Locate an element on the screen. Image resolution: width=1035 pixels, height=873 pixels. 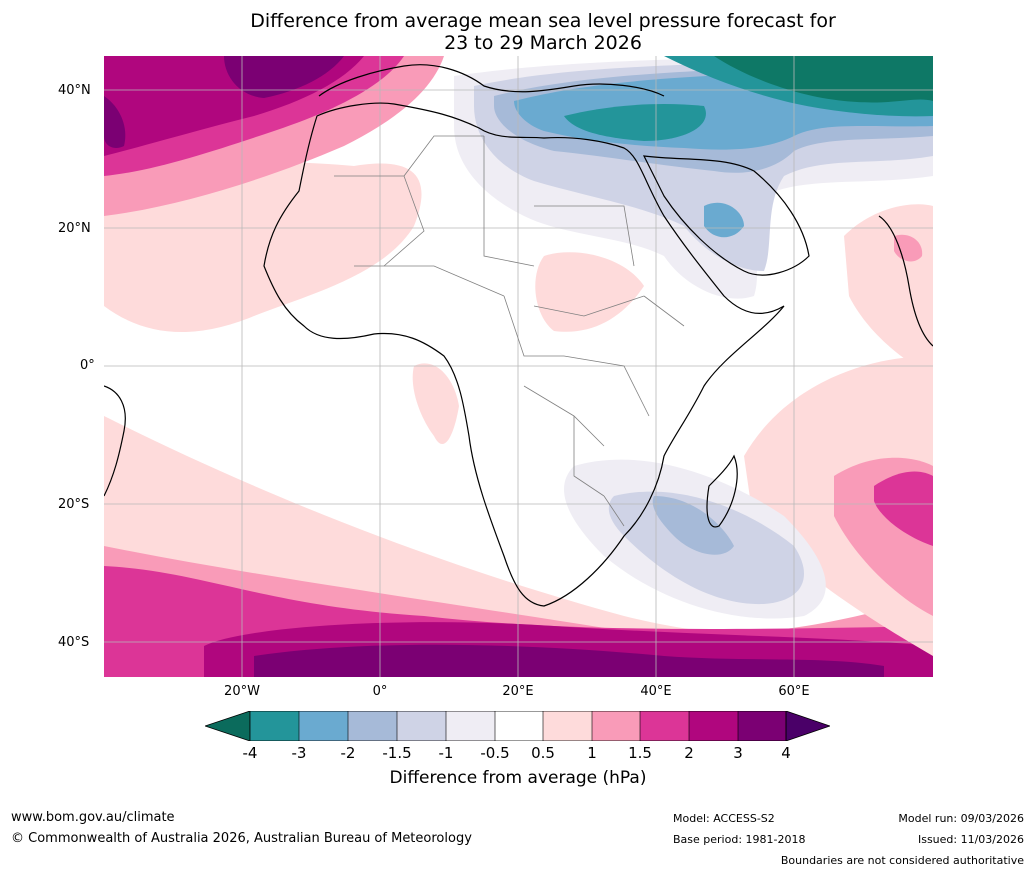
madagascar is located at coordinates (722, 491).